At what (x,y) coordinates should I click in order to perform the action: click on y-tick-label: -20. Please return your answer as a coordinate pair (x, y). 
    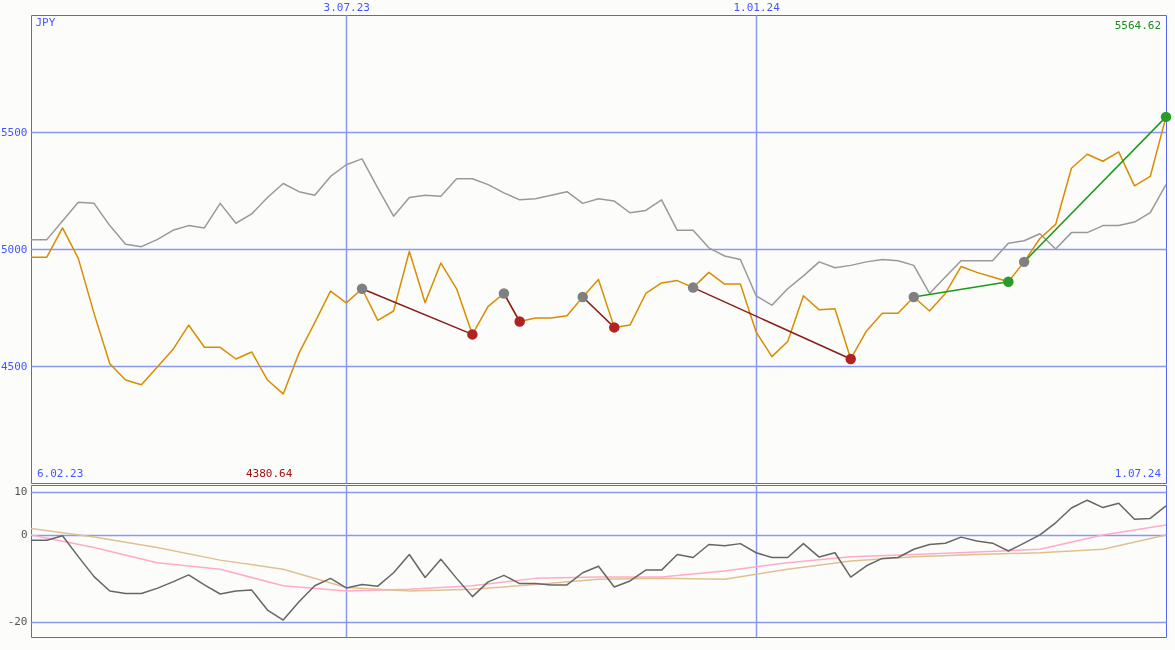
    Looking at the image, I should click on (17, 622).